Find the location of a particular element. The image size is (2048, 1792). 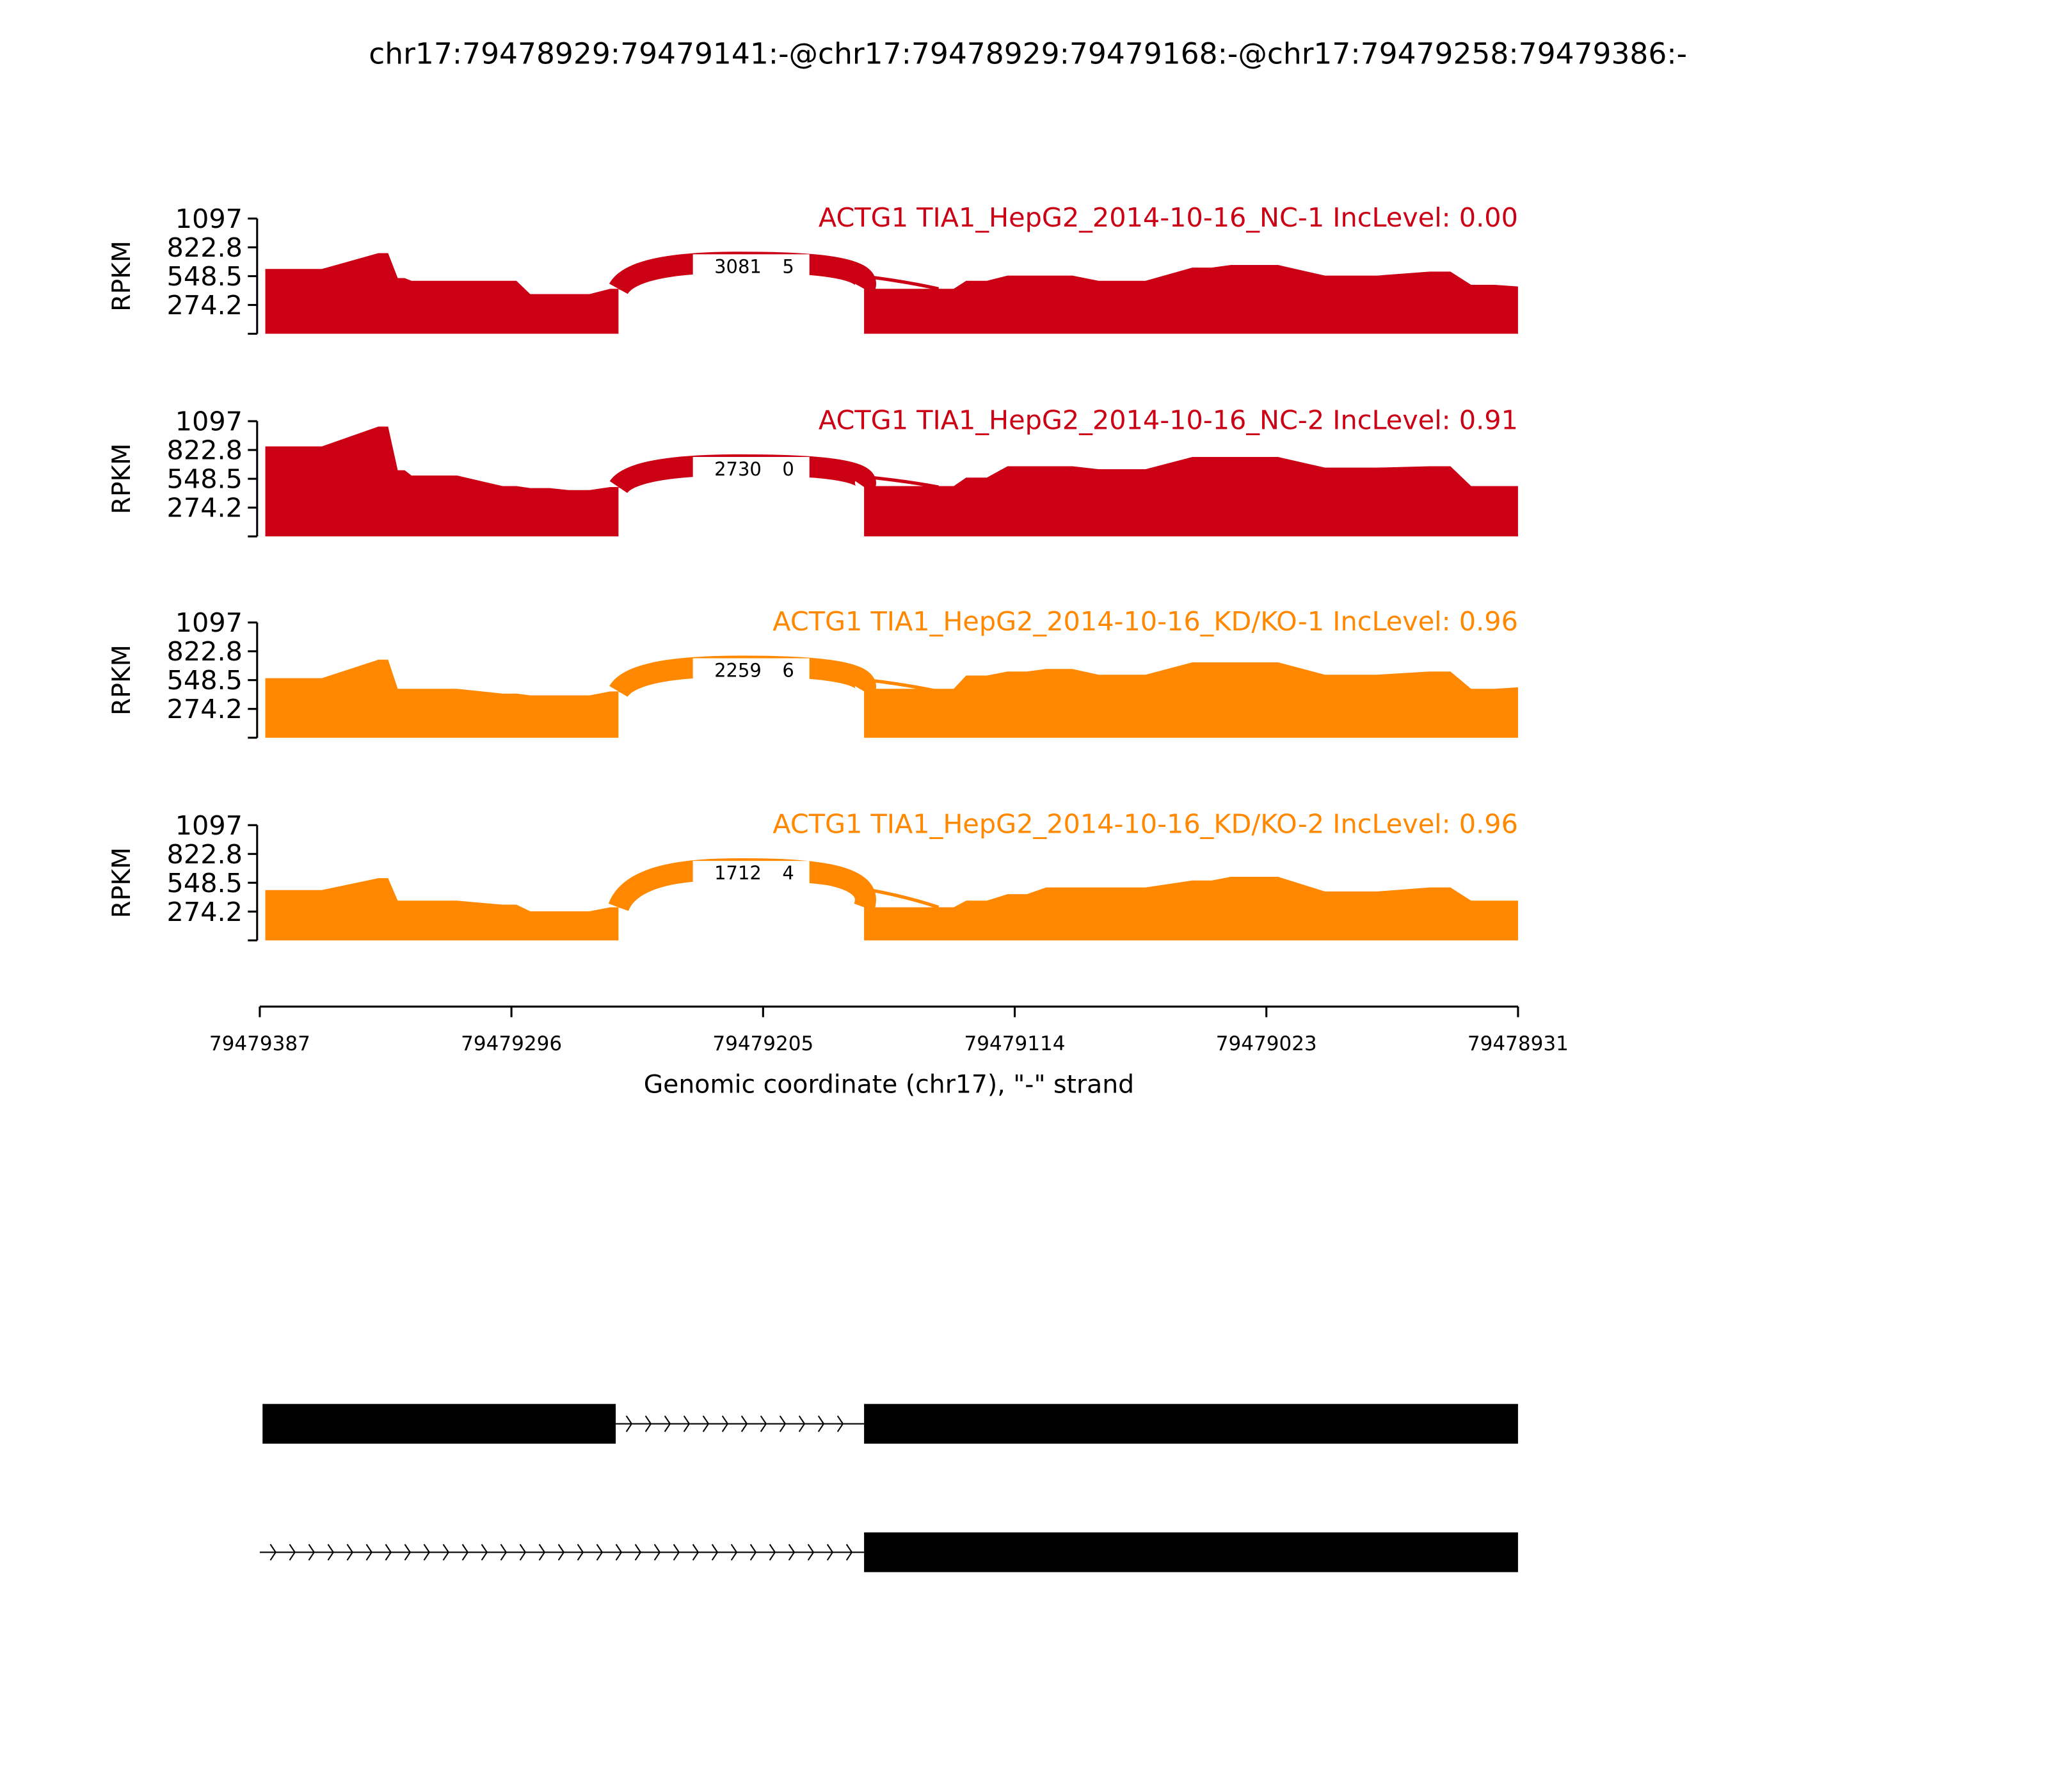

junction-count-inclusion: 2259 is located at coordinates (738, 671).